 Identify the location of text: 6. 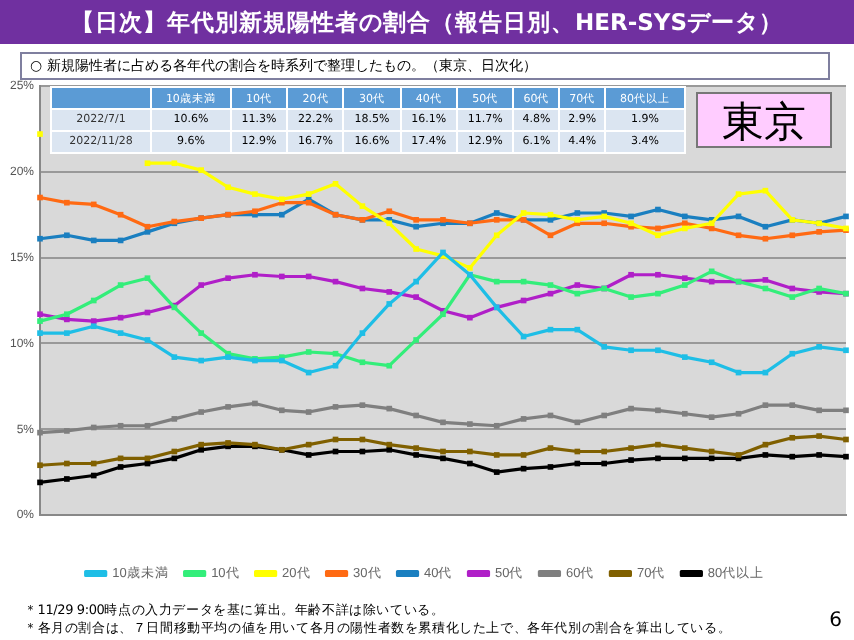
(835, 621).